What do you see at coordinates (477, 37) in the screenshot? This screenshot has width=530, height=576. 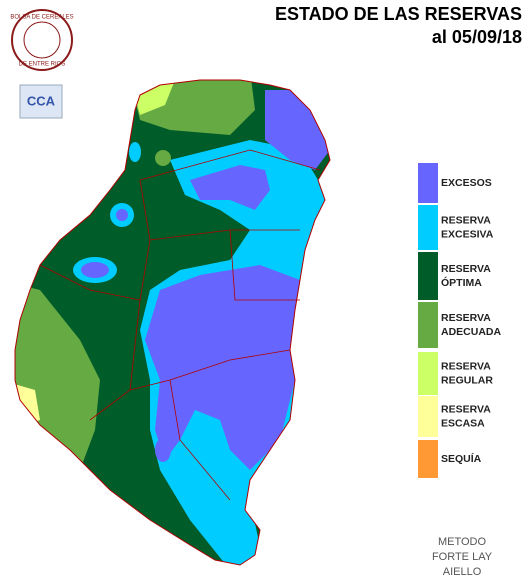 I see `date: al 05/09/18` at bounding box center [477, 37].